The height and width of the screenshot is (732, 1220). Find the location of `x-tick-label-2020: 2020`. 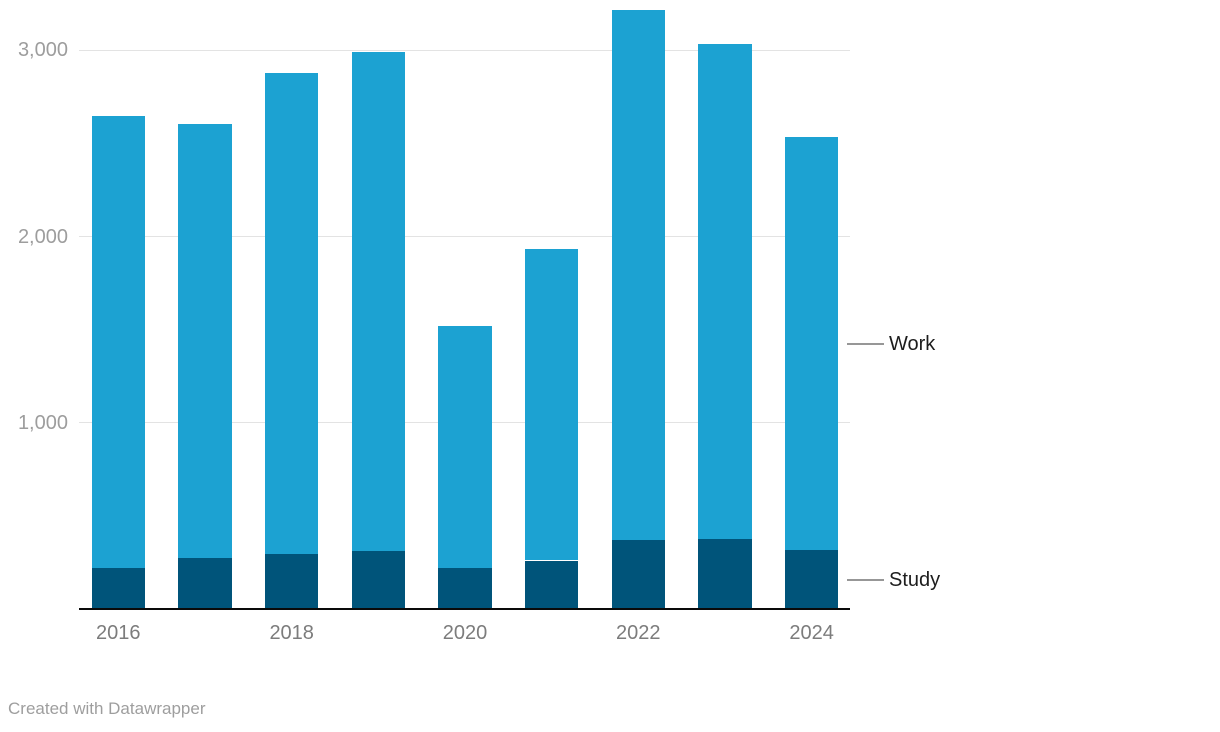

x-tick-label-2020: 2020 is located at coordinates (465, 633).